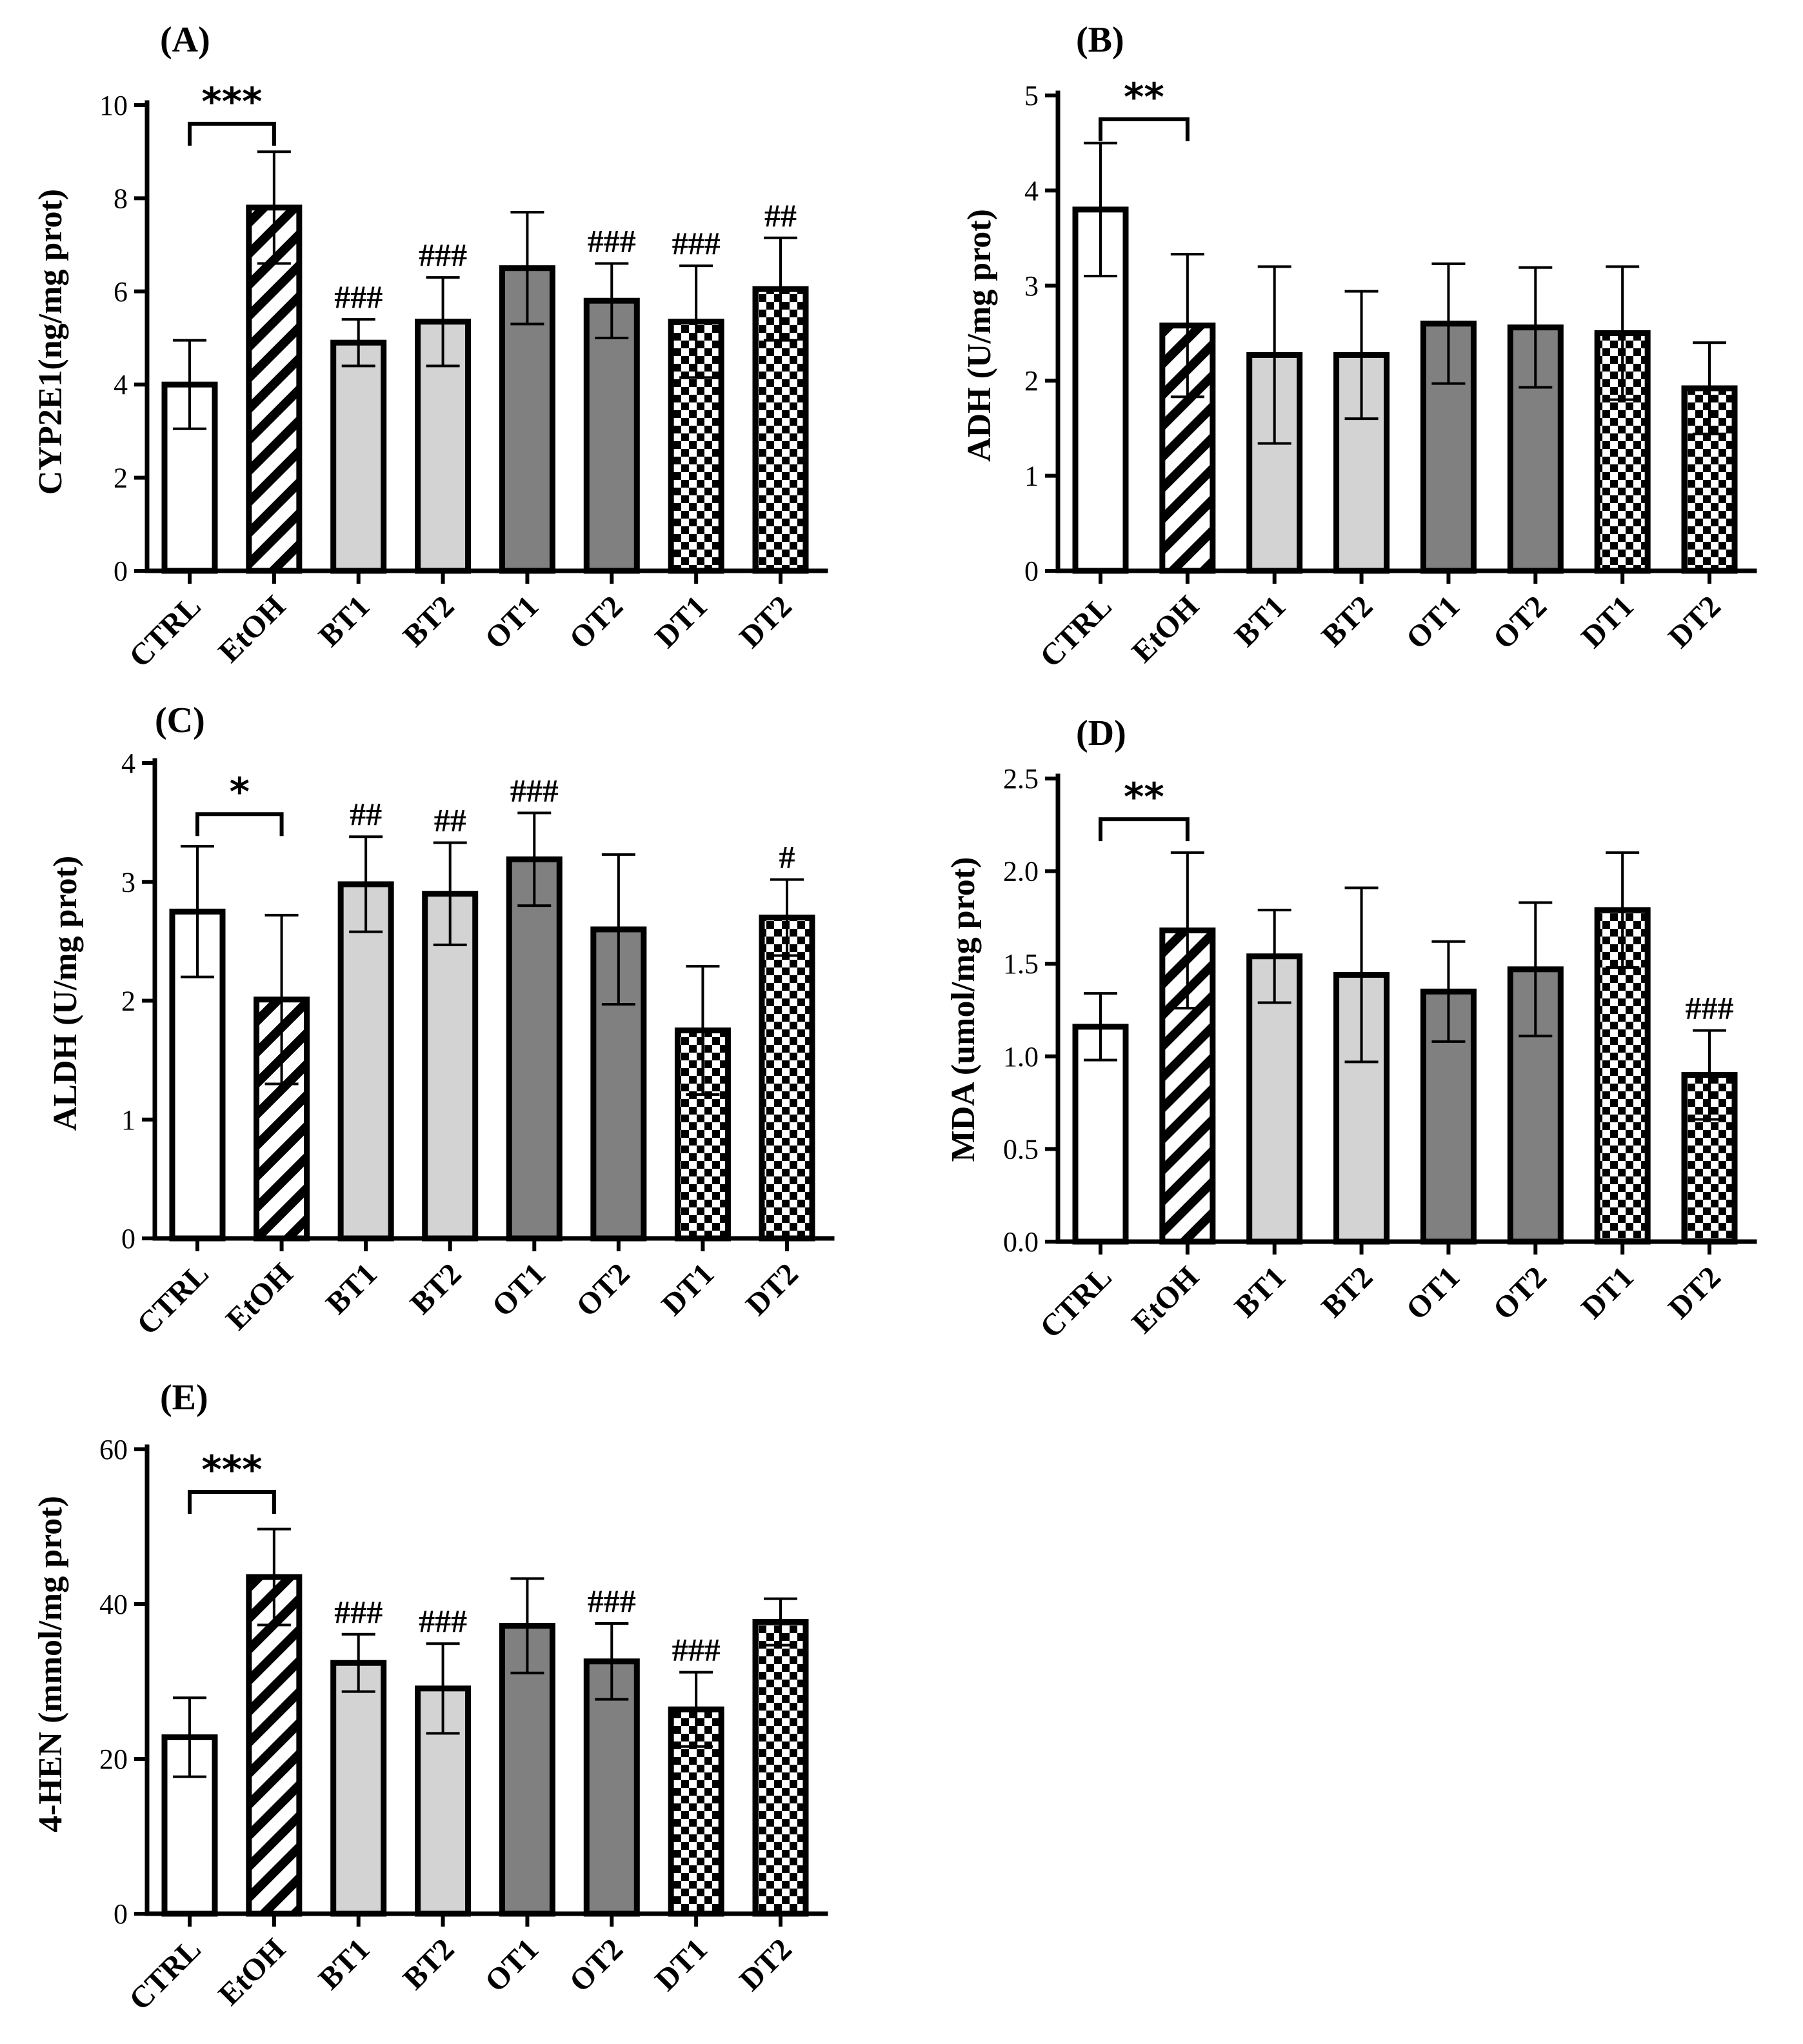 The width and height of the screenshot is (1803, 2044). Describe the element at coordinates (113, 105) in the screenshot. I see `y-tick-label: 10` at that location.